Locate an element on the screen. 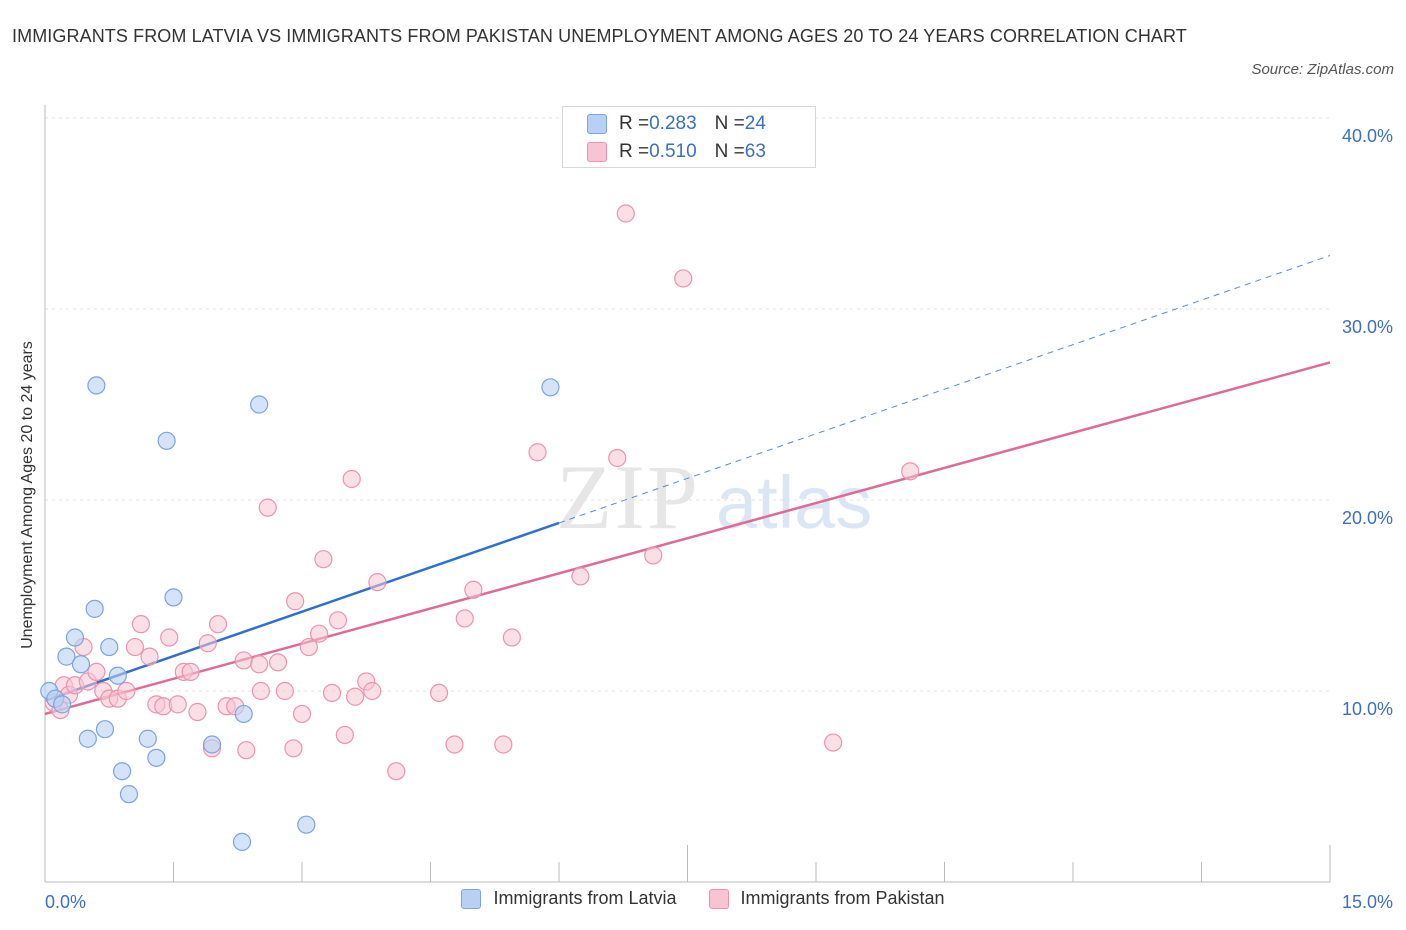  x-tick-label: 0.0% is located at coordinates (65, 902).